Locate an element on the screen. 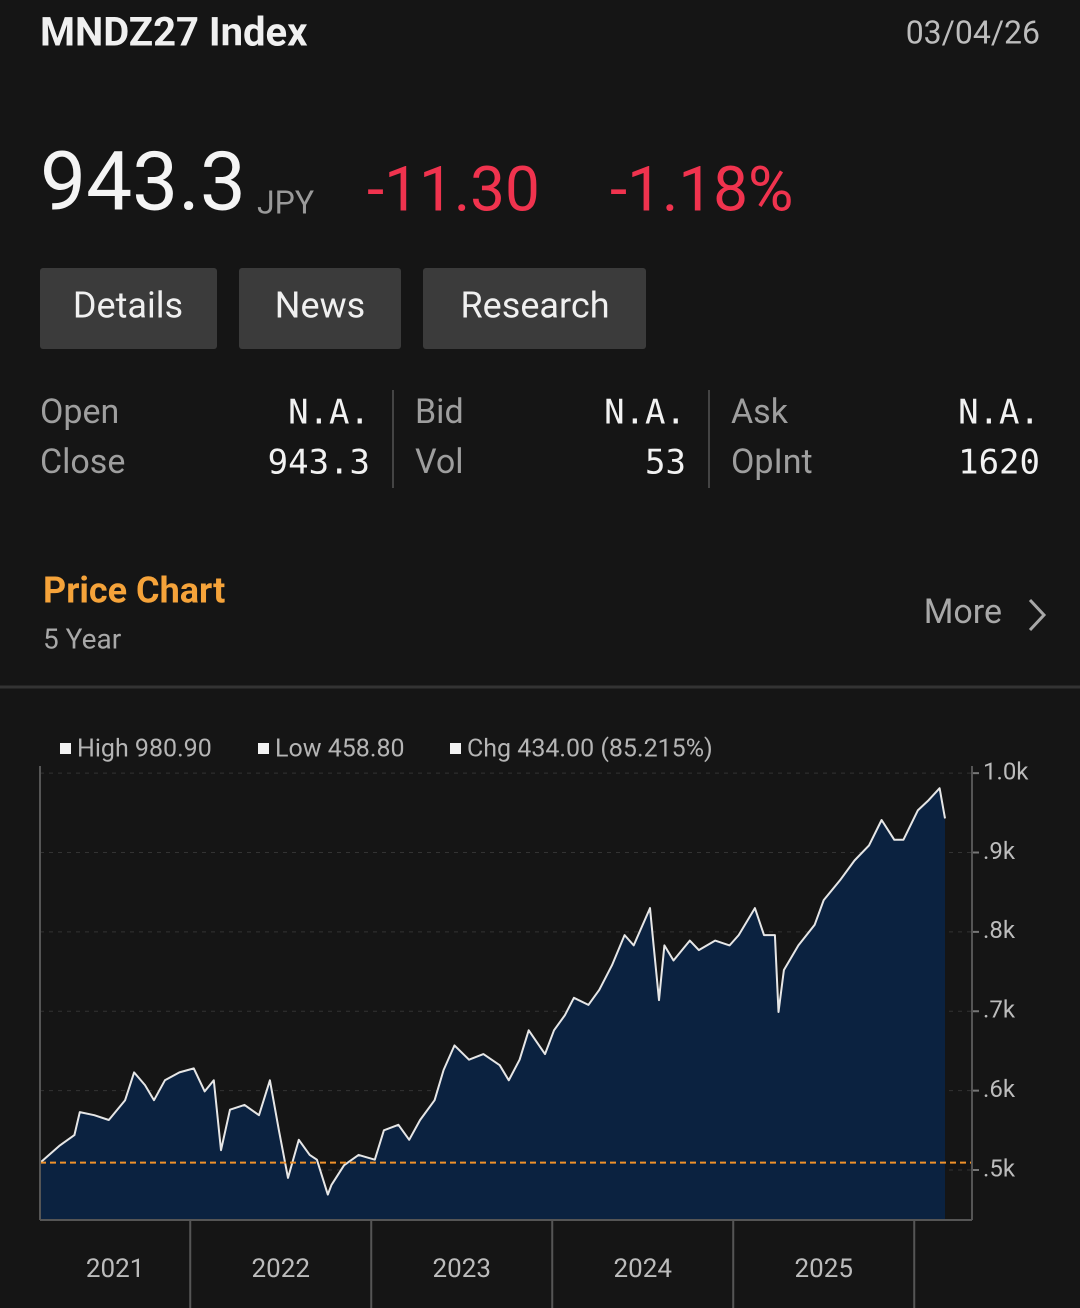 The width and height of the screenshot is (1080, 1308). stat-label: Close is located at coordinates (82, 462).